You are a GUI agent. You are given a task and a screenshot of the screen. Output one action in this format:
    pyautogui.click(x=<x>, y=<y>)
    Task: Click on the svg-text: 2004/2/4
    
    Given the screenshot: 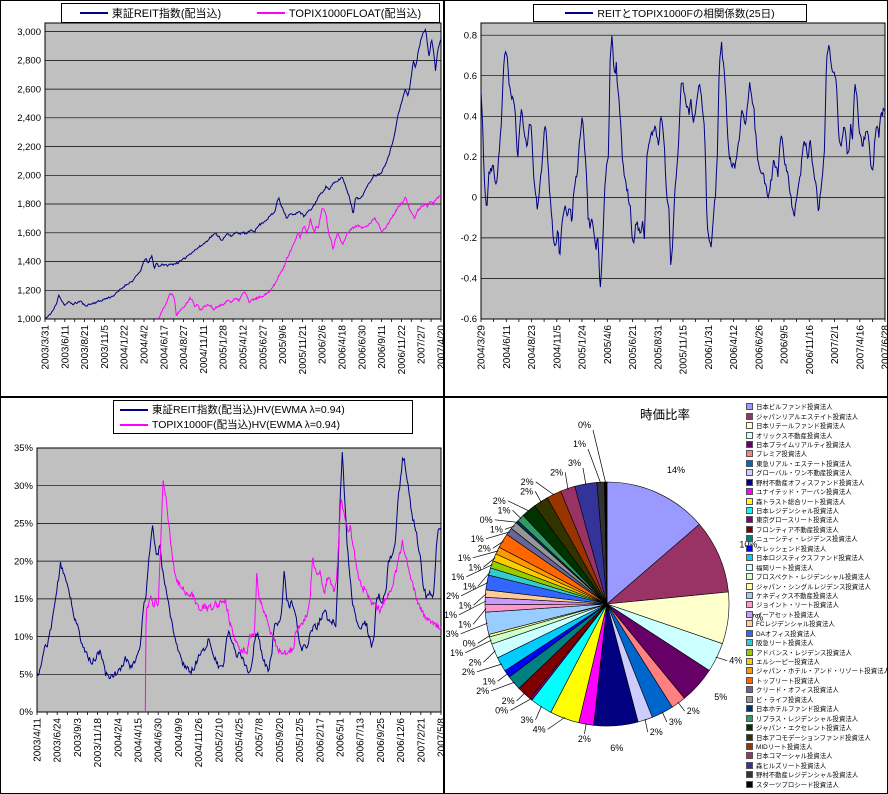 What is the action you would take?
    pyautogui.click(x=118, y=737)
    